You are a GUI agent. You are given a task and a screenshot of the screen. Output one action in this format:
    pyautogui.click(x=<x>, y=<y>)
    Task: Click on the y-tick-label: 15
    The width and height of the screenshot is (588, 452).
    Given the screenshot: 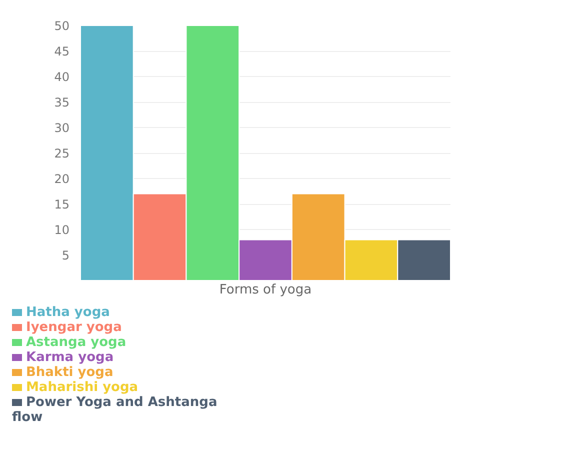 What is the action you would take?
    pyautogui.click(x=62, y=205)
    